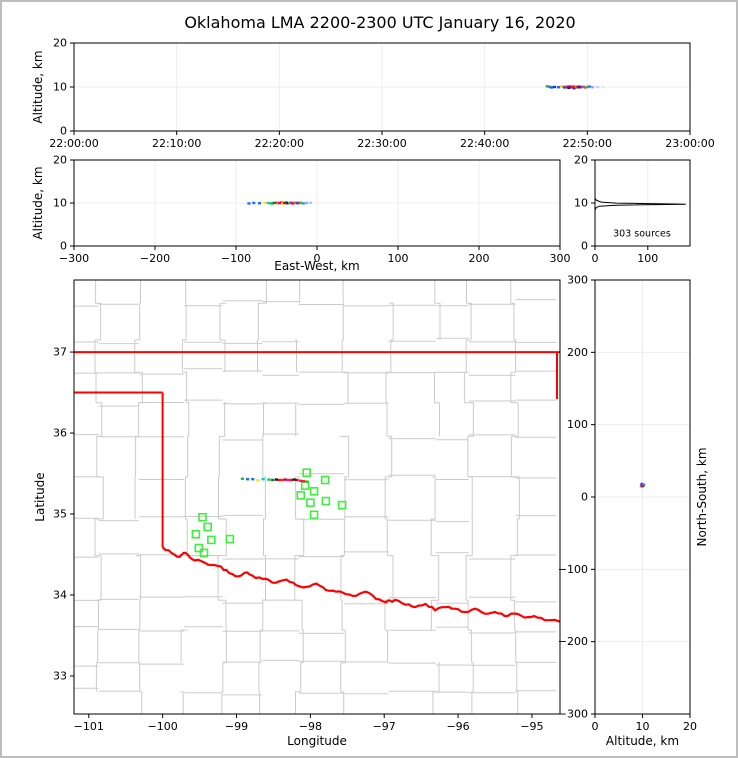 The width and height of the screenshot is (738, 758). I want to click on x-tick-label: 100, so click(647, 258).